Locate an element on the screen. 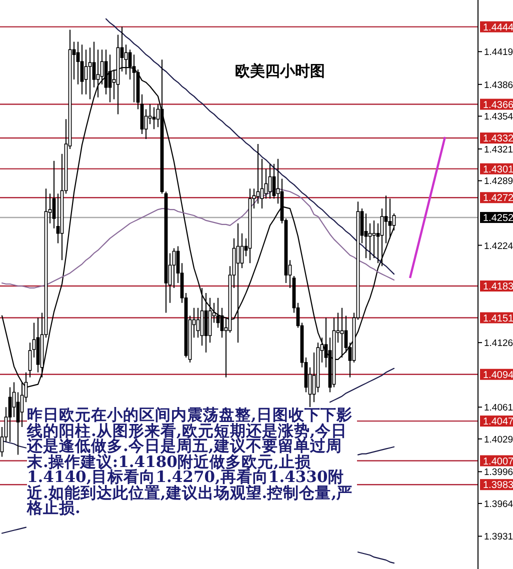 This screenshot has height=569, width=513. y-tick-label: 1.3931 is located at coordinates (498, 537).